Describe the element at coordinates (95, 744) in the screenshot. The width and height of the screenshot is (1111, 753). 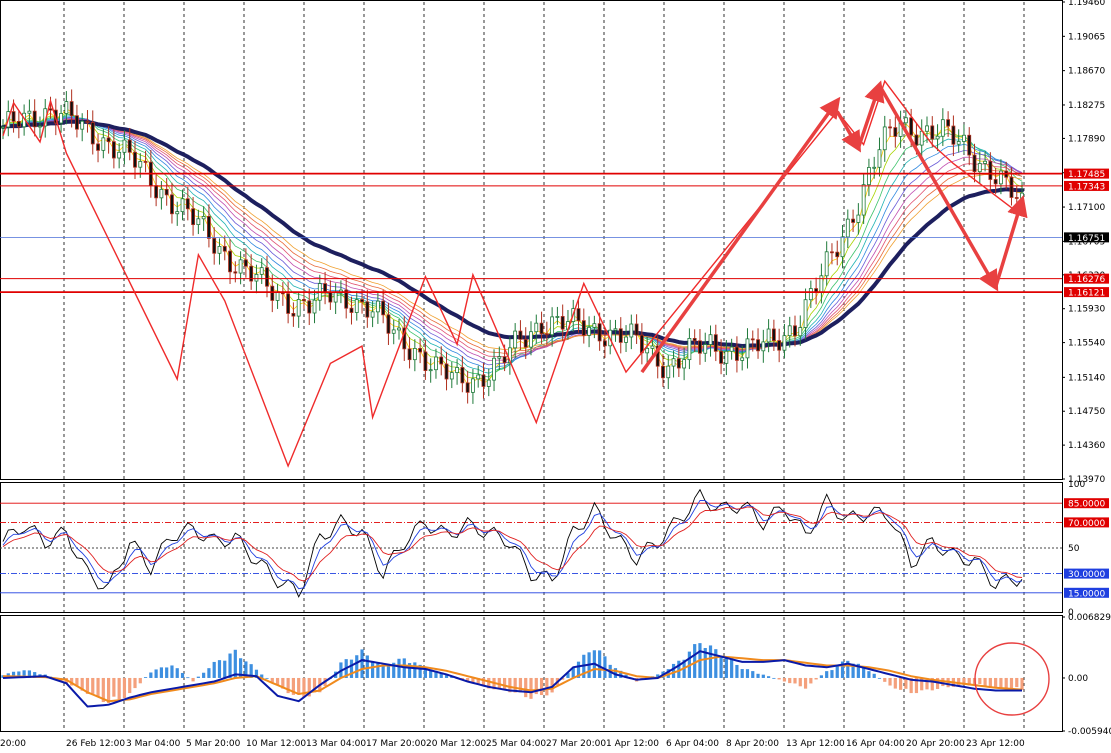
I see `x-tick-label: 26 Feb 12:00` at that location.